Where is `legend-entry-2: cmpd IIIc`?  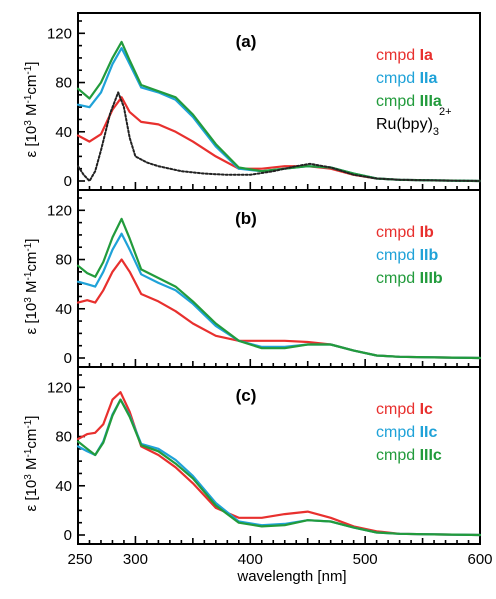
legend-entry-2: cmpd IIIc is located at coordinates (409, 455).